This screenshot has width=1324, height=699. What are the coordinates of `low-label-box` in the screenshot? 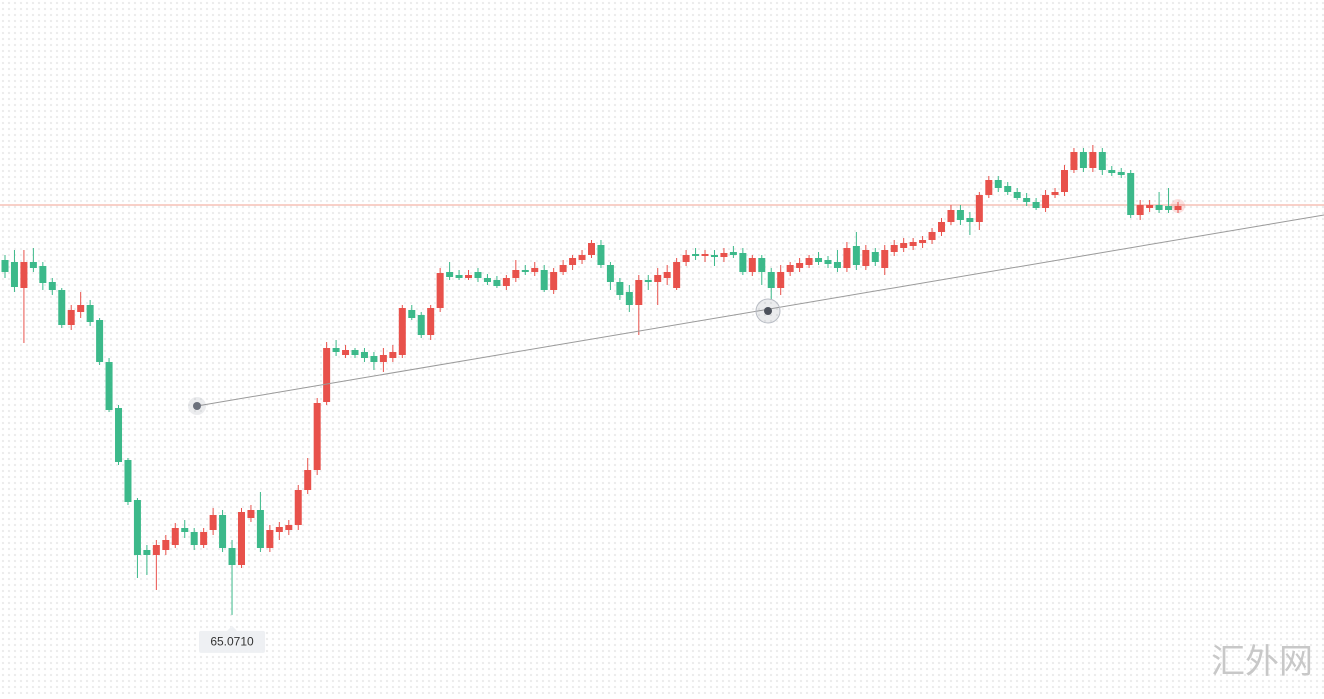 It's located at (232, 641).